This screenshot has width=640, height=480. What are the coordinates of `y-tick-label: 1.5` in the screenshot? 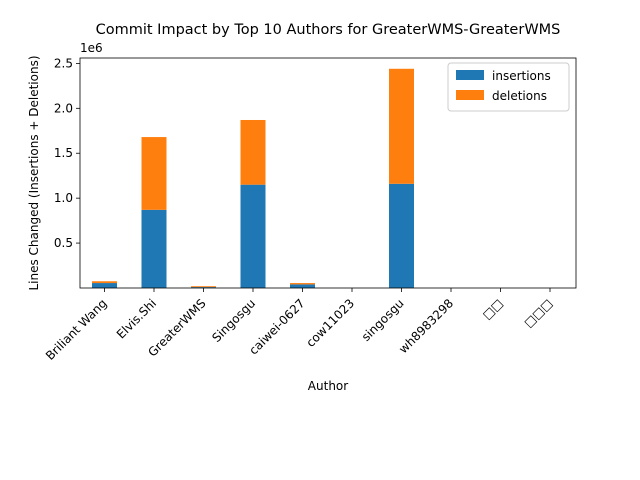 It's located at (63, 153).